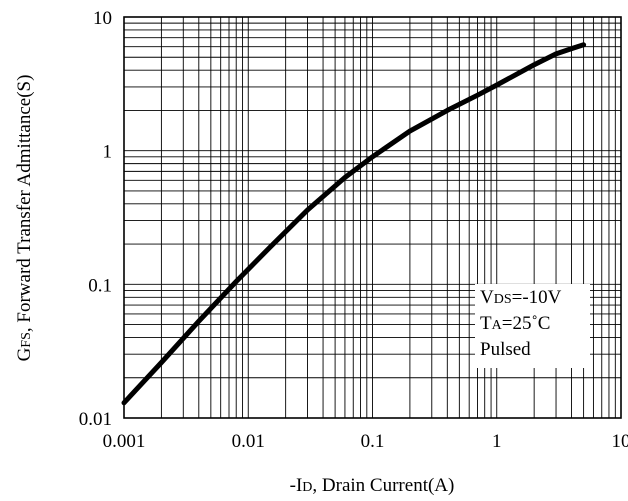 This screenshot has height=501, width=628. I want to click on x-tick-label: 0.001, so click(124, 441).